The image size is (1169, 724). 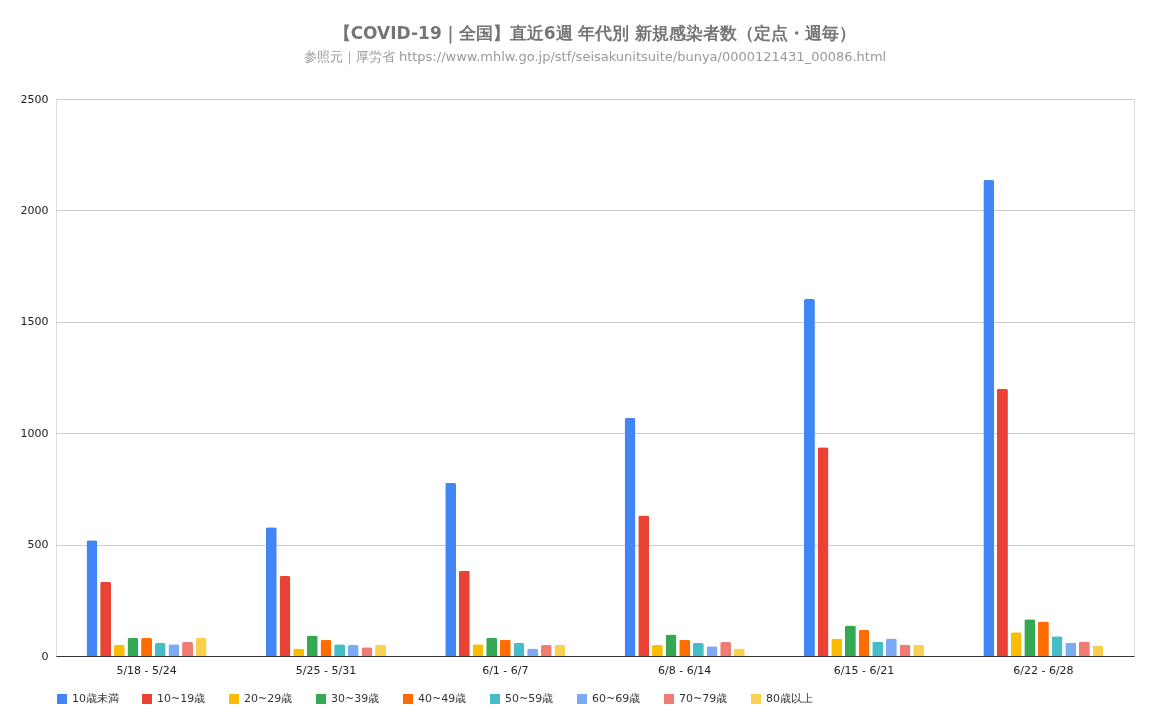 I want to click on y-tick-label: 1500, so click(x=34, y=322).